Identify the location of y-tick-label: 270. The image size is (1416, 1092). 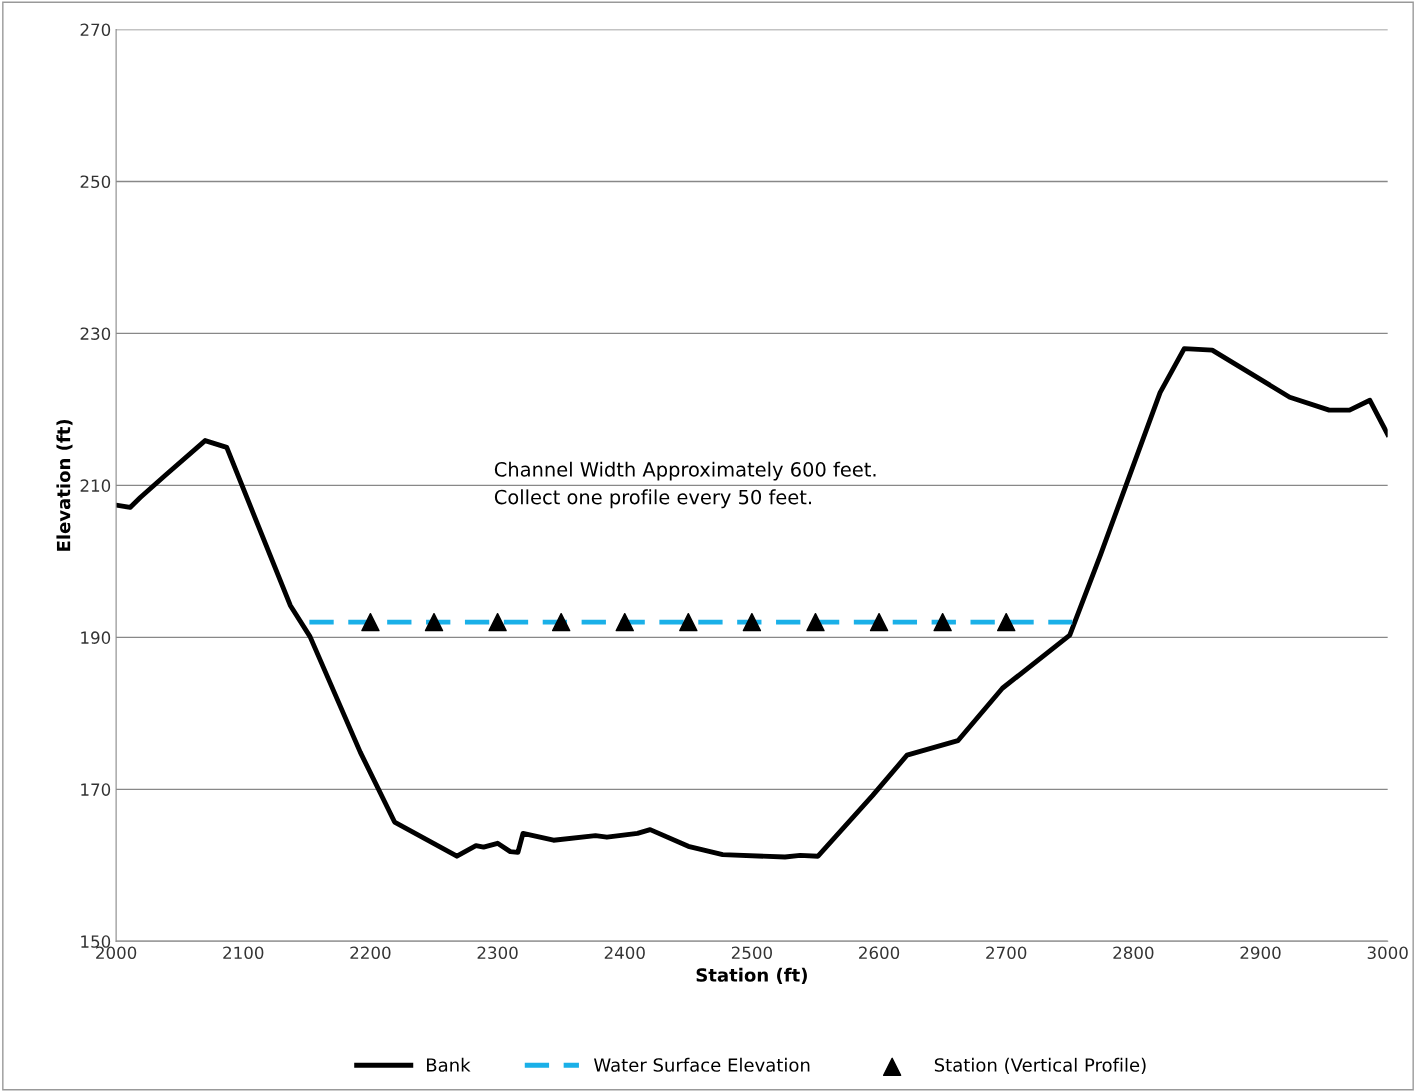
(95, 30).